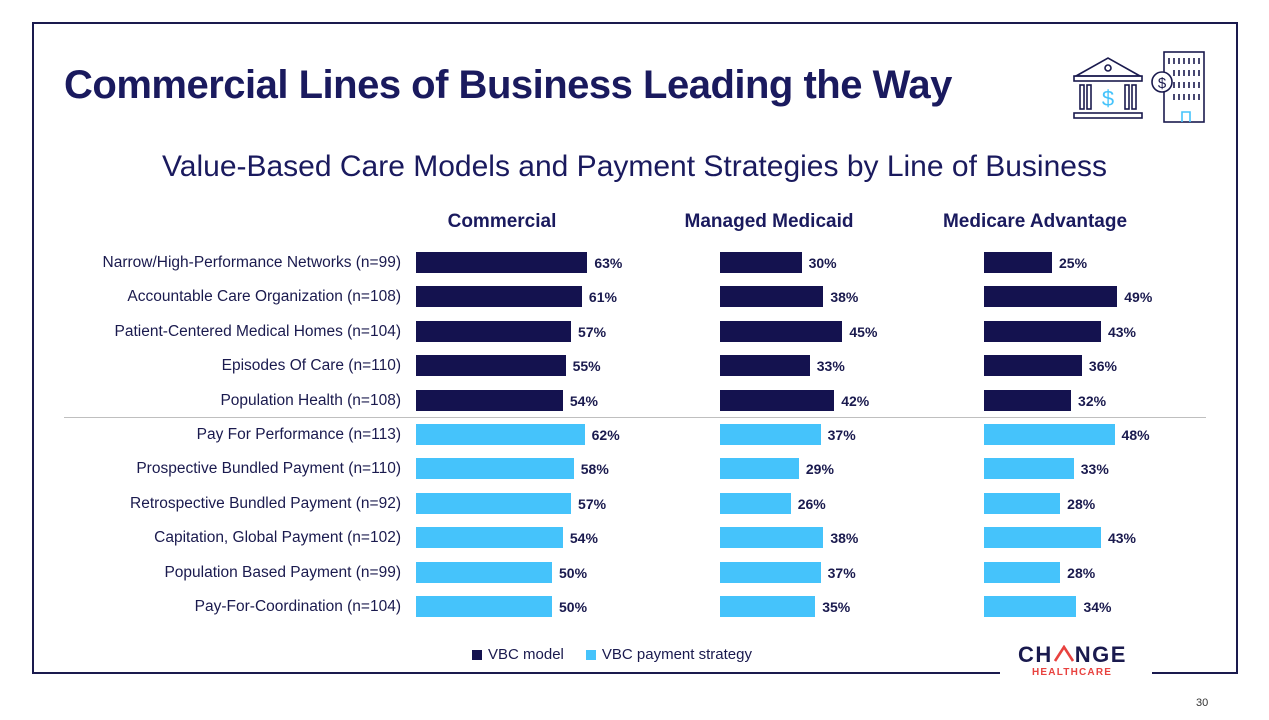 Image resolution: width=1269 pixels, height=720 pixels. I want to click on category-label: Prospective Bundled Payment (n=110), so click(268, 469).